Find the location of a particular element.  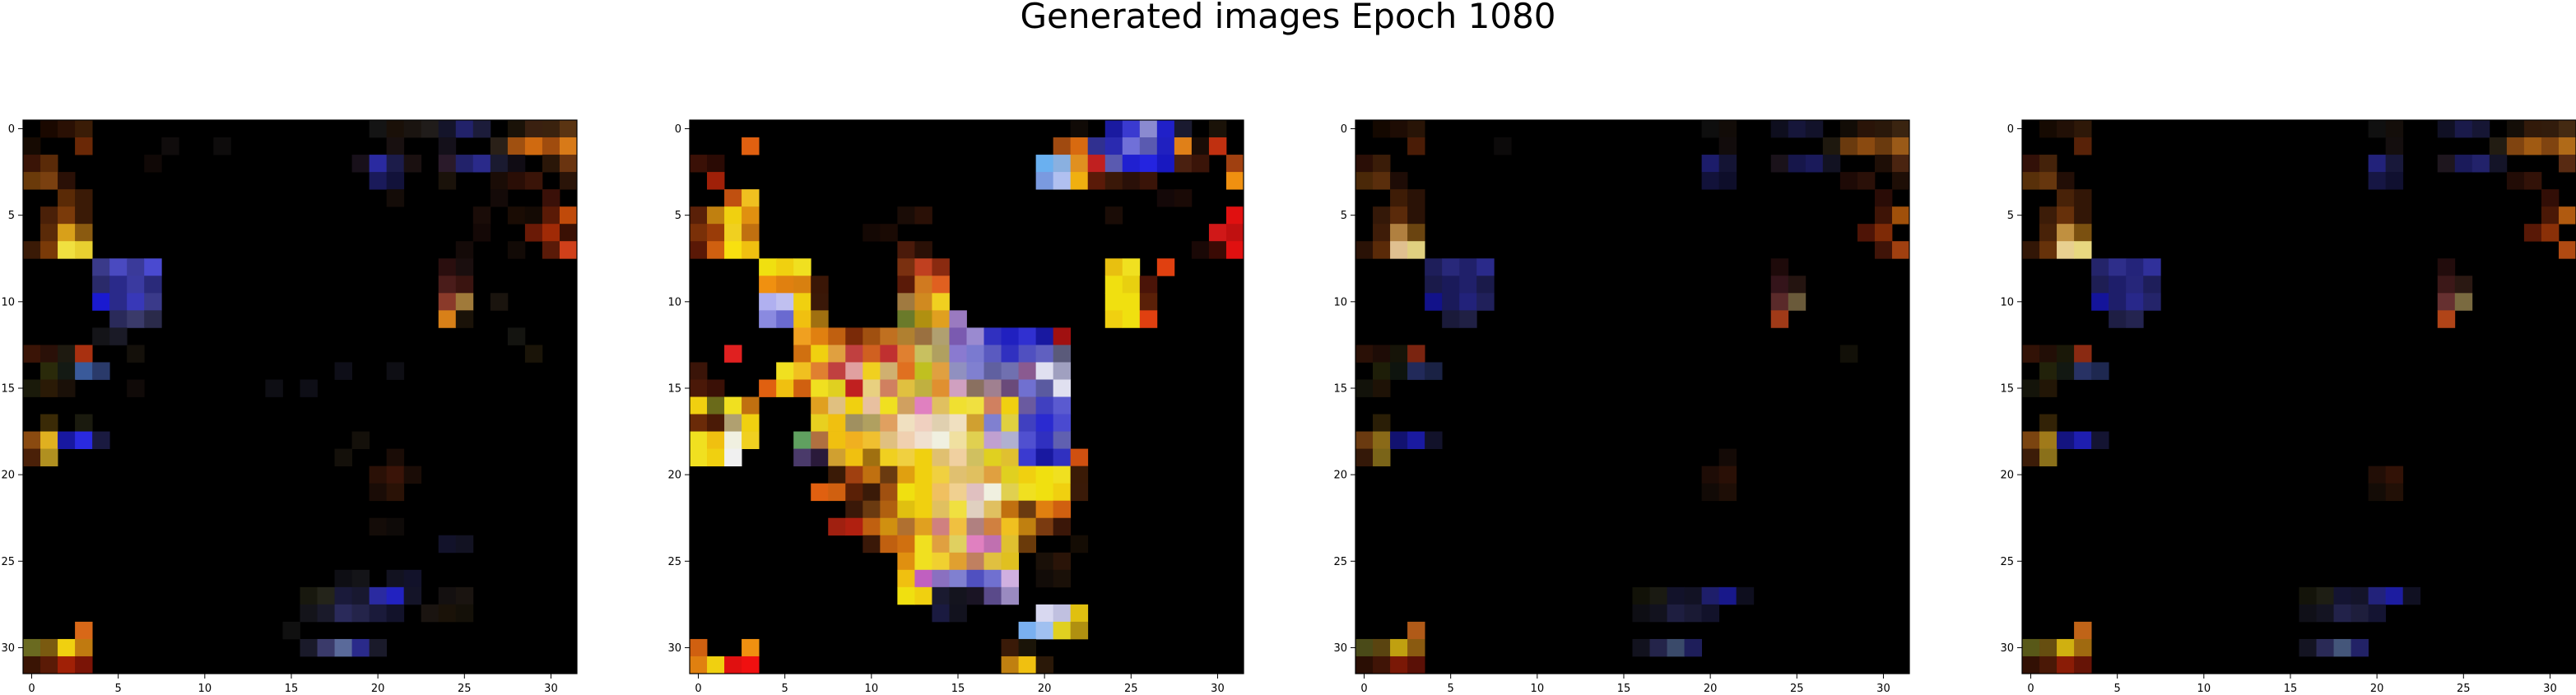

x-tick-label: 0 is located at coordinates (2031, 689).